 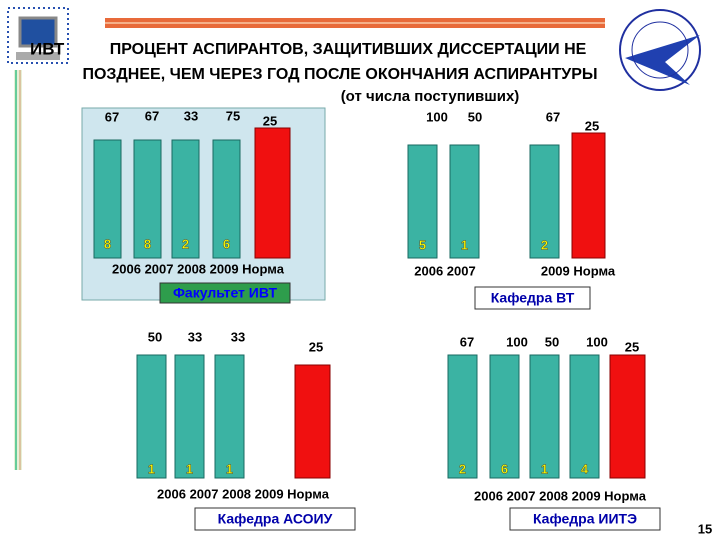 What do you see at coordinates (430, 96) in the screenshot?
I see `subtitle: (от числа поступивших)` at bounding box center [430, 96].